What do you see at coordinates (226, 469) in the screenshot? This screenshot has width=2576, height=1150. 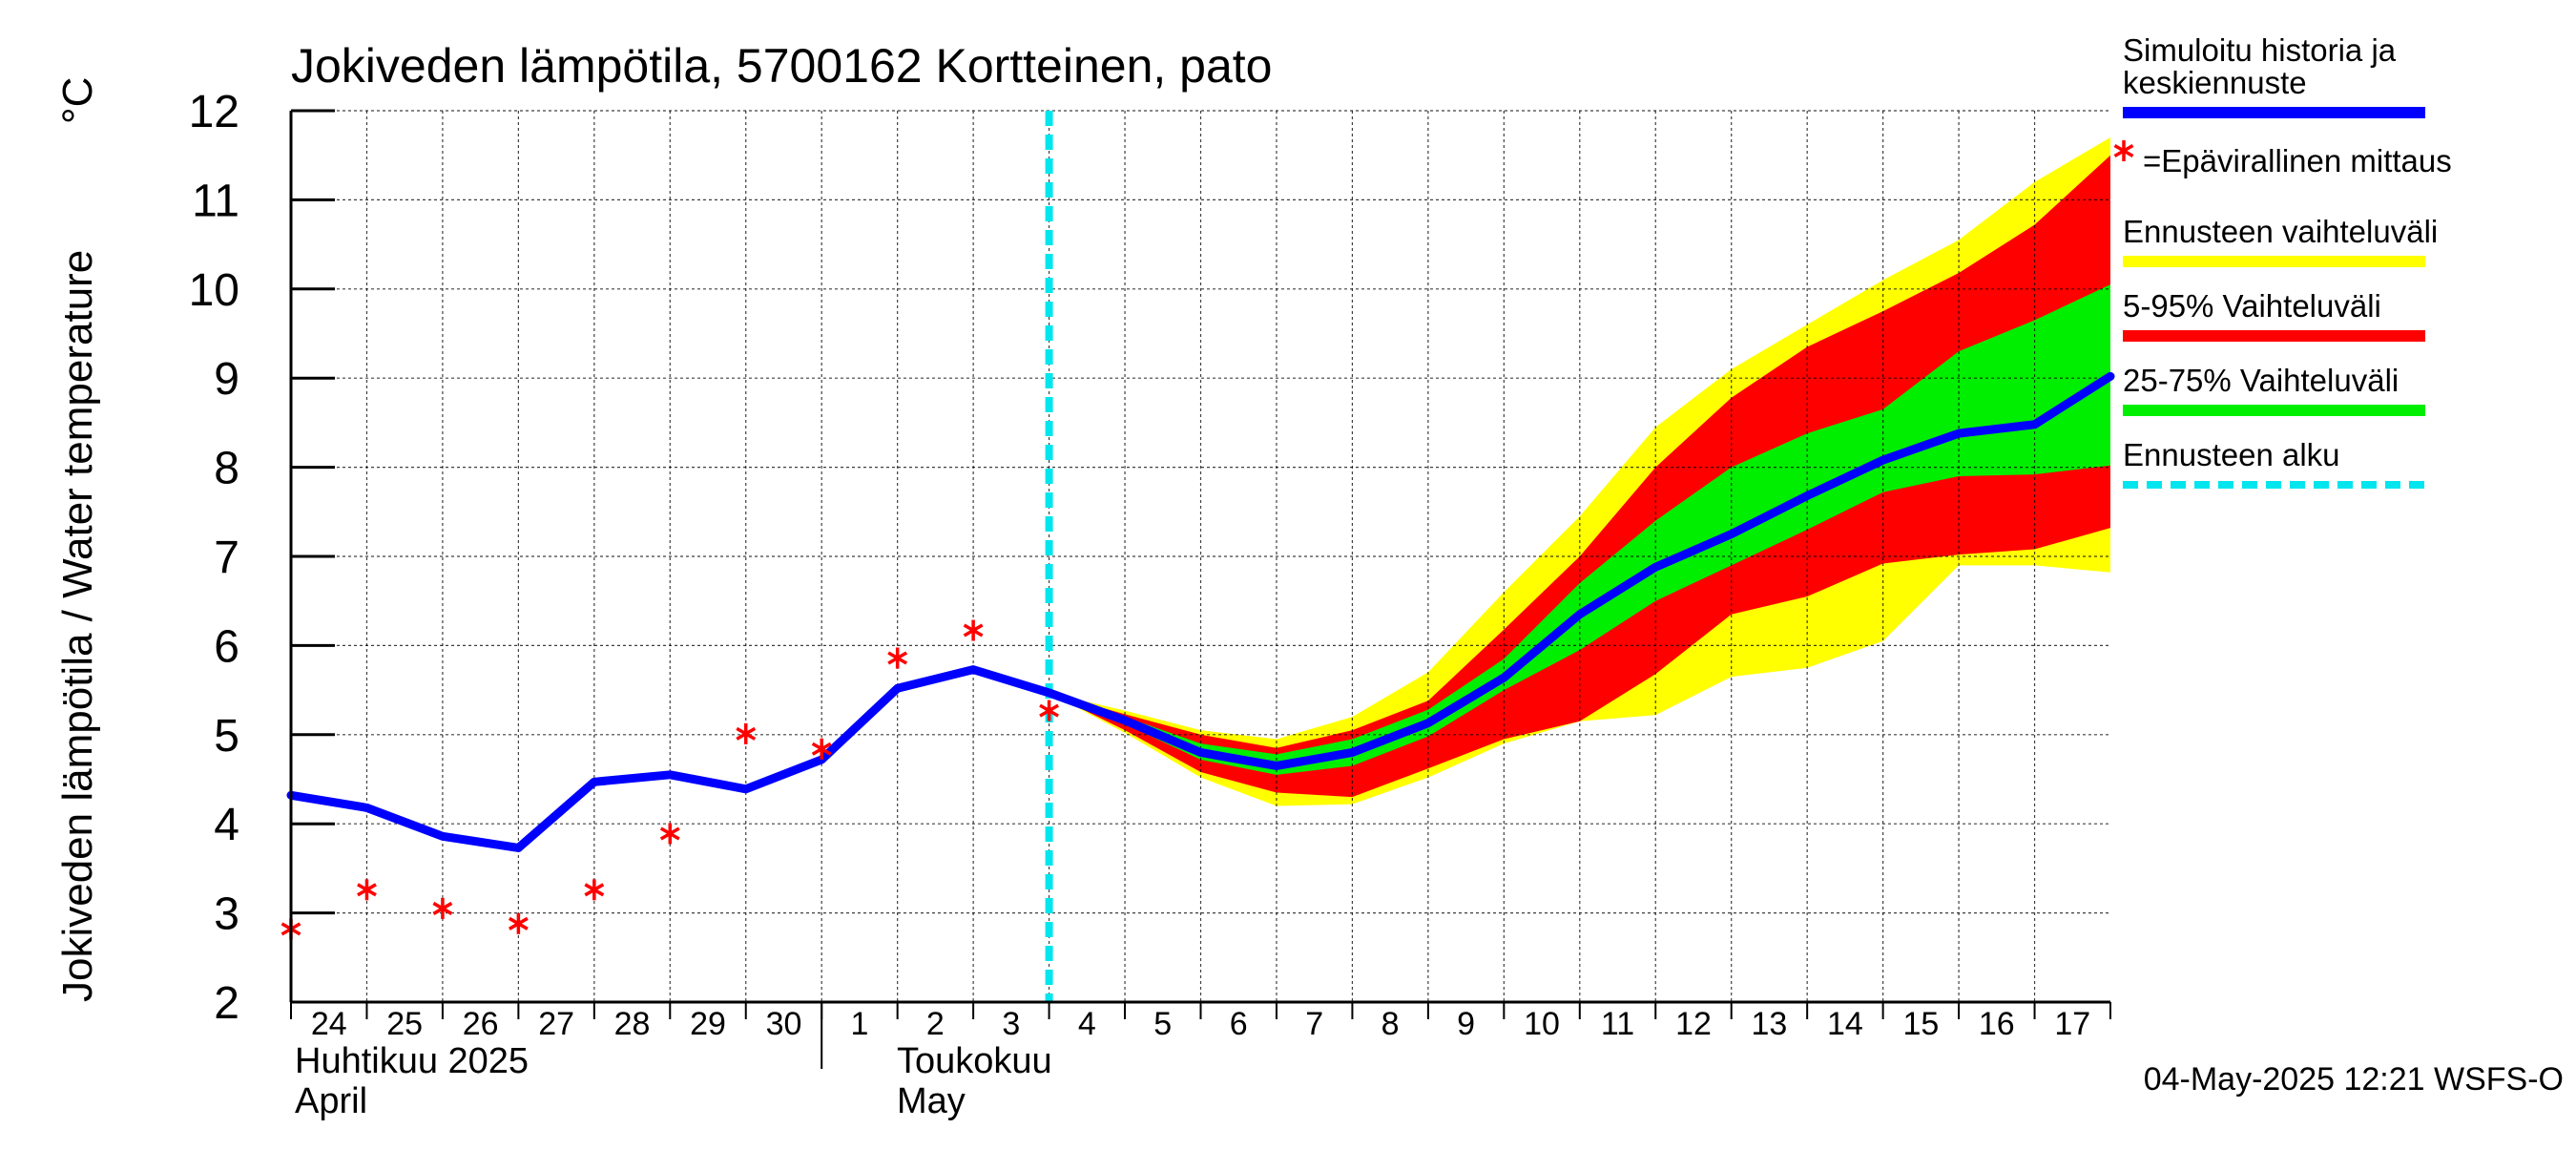 I see `y-tick-label: 8` at bounding box center [226, 469].